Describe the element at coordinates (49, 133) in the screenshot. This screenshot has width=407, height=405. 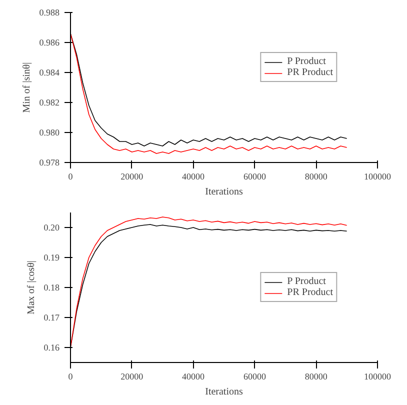
I see `y-tick-label: 0.980` at that location.